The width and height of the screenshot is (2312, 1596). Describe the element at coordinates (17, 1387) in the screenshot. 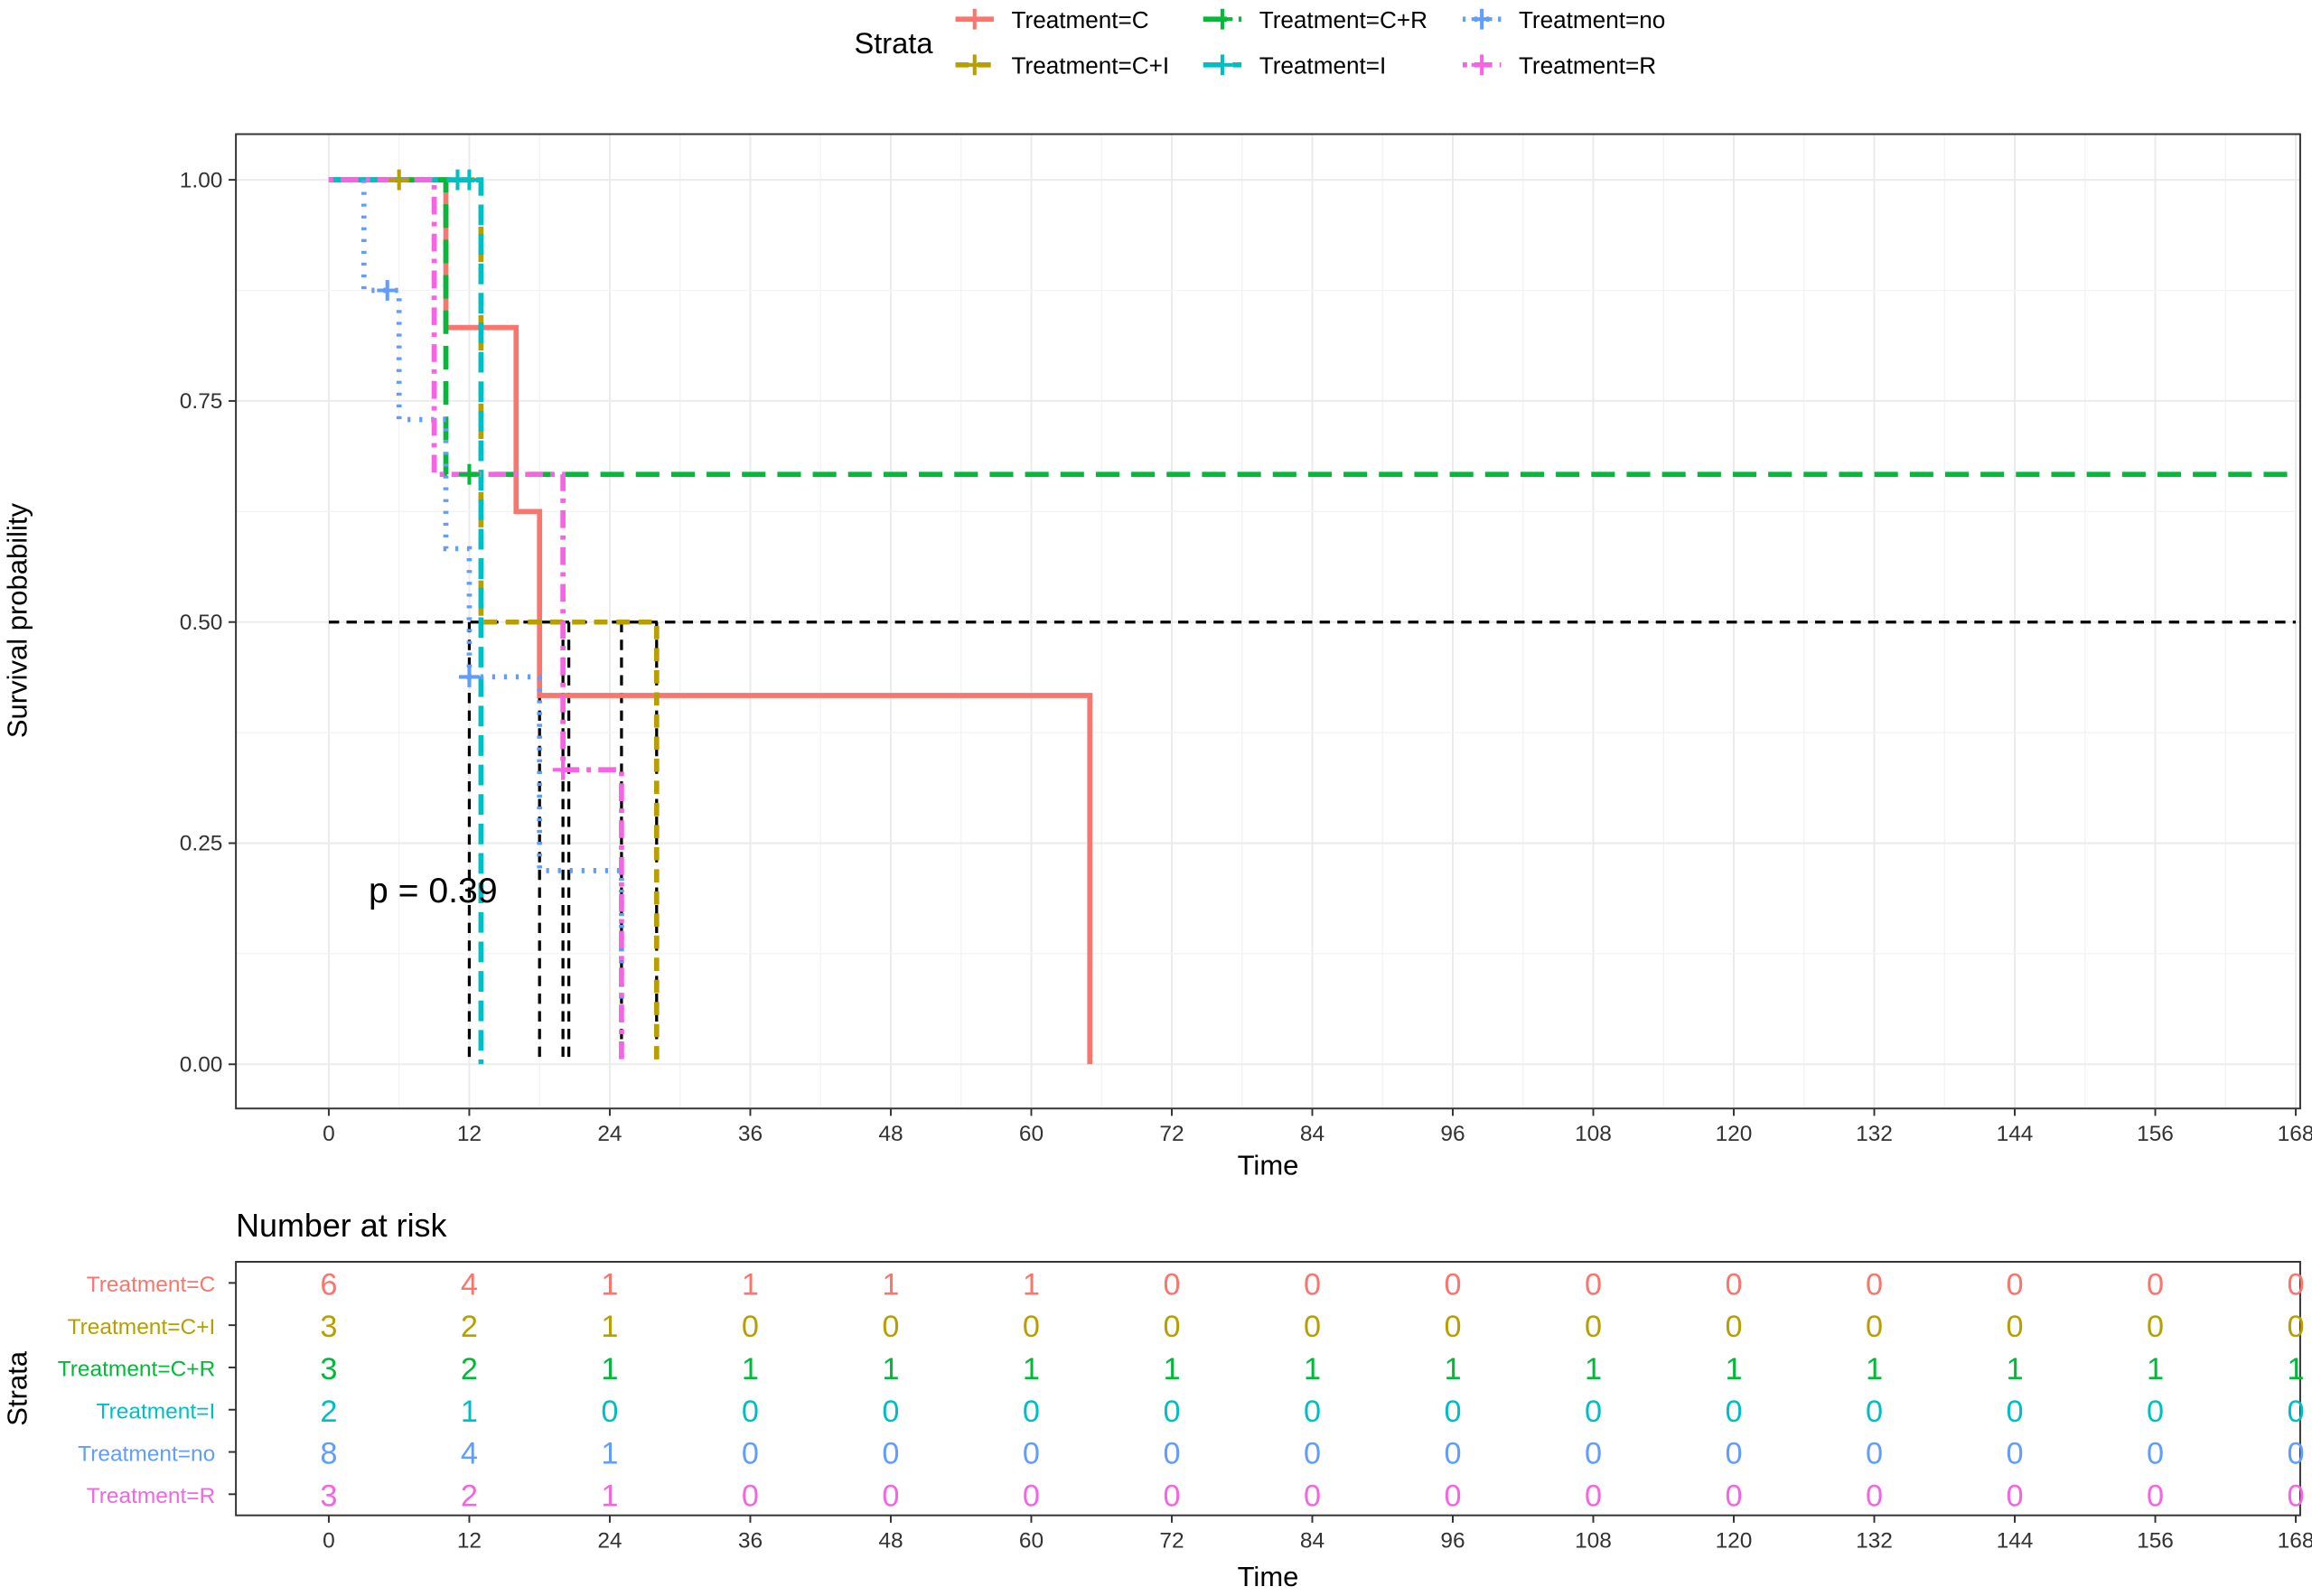

I see `risk-table-y-label: Strata` at that location.